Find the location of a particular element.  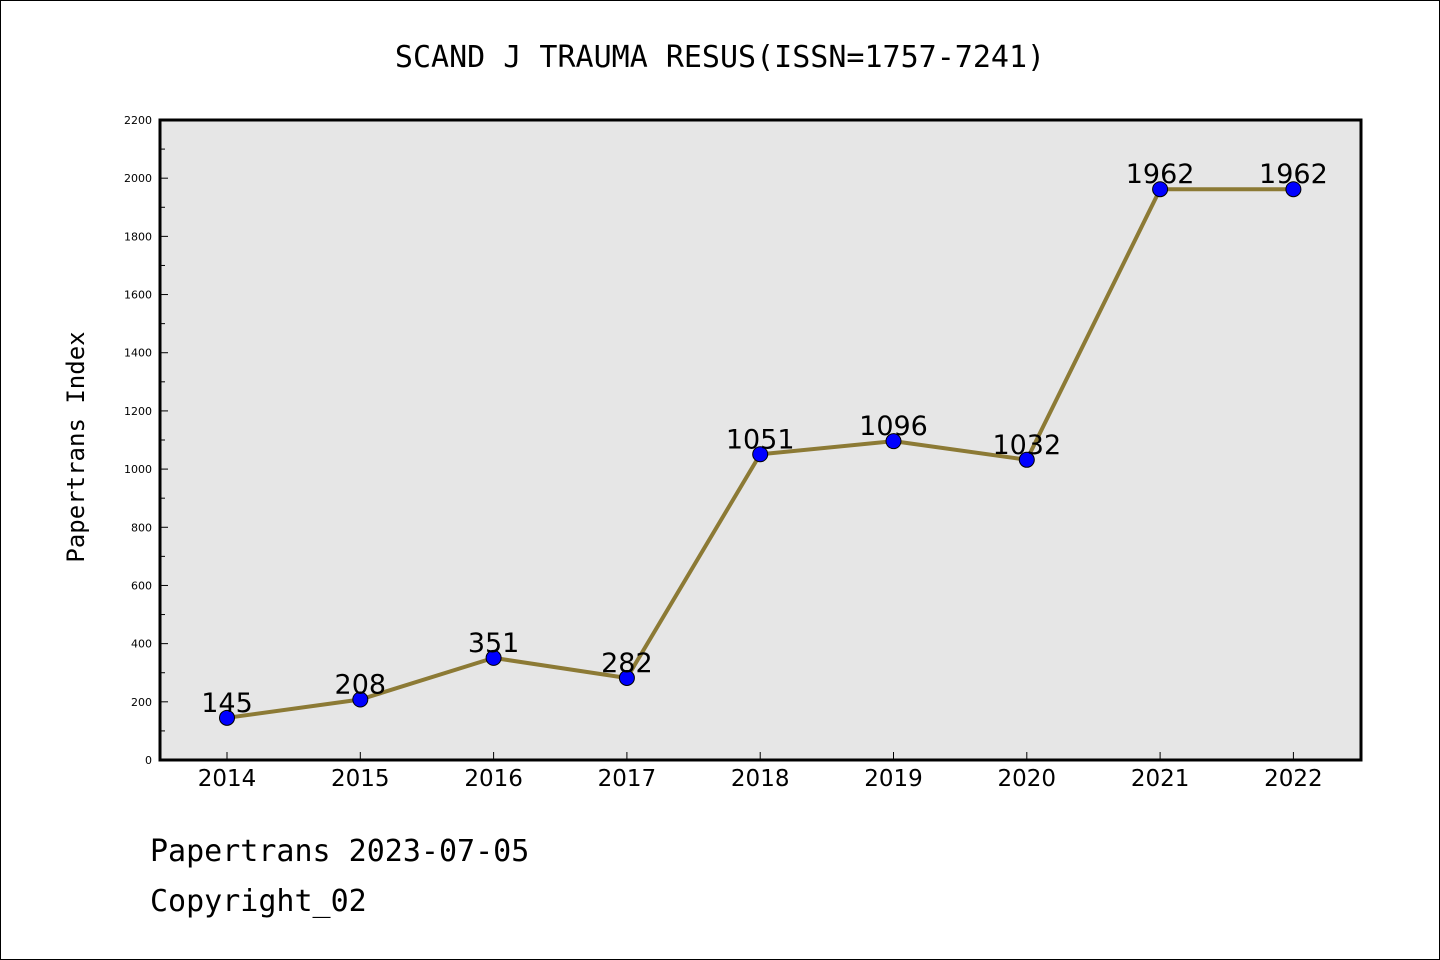

y-tick-label: 1400 is located at coordinates (138, 353).